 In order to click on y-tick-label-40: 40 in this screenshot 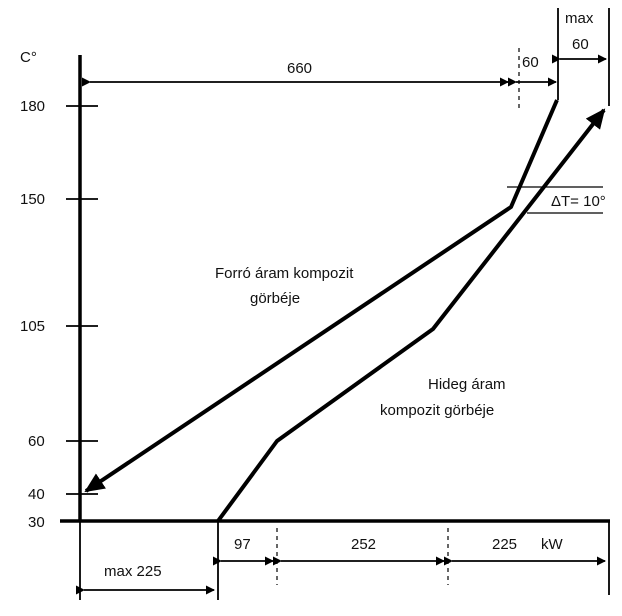, I will do `click(36, 494)`.